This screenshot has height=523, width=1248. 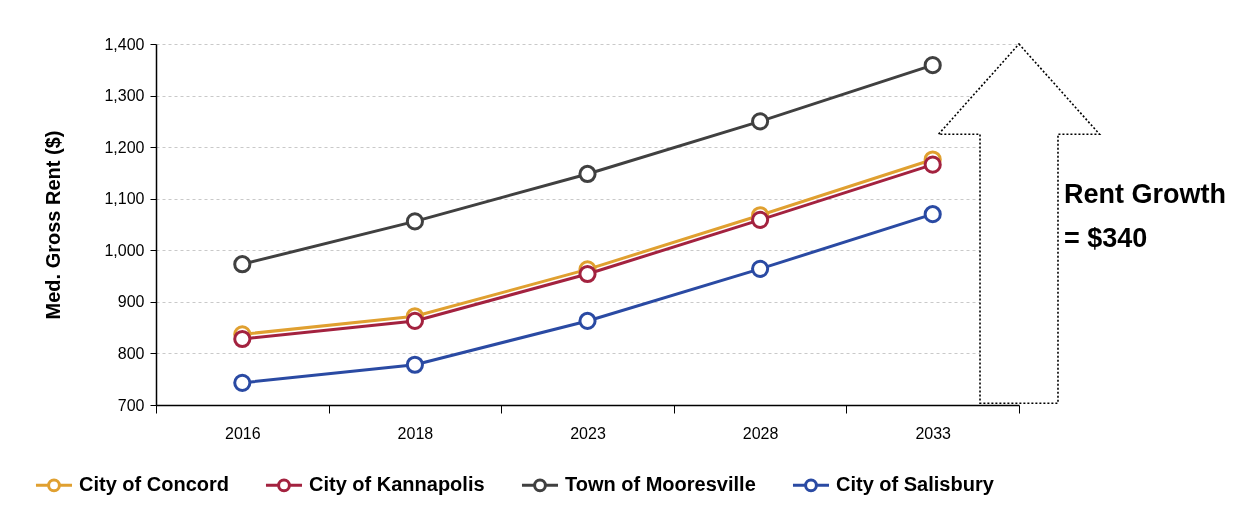 I want to click on y-tick-label: 900, so click(x=131, y=302).